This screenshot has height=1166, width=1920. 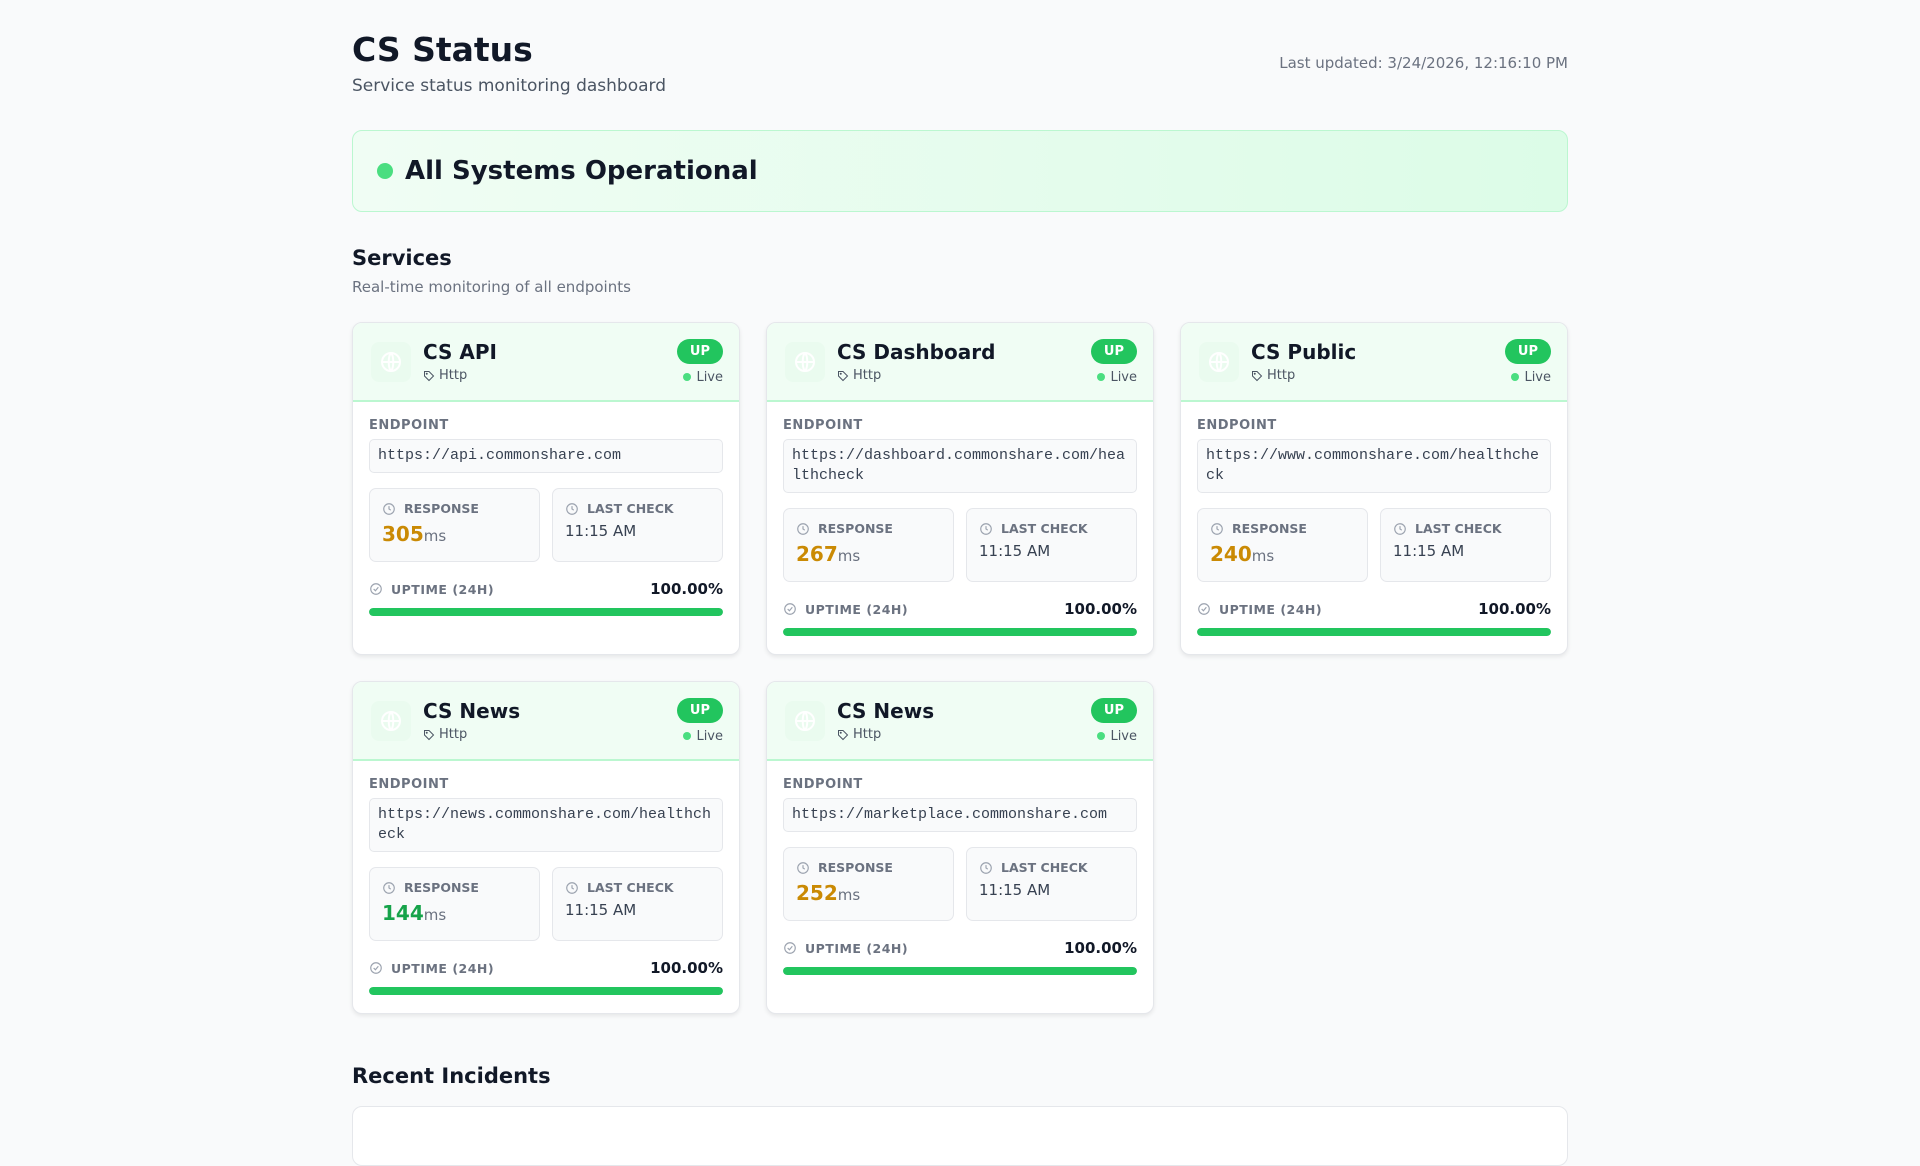 I want to click on endpoint-url: https://api.commonshare.com, so click(x=546, y=456).